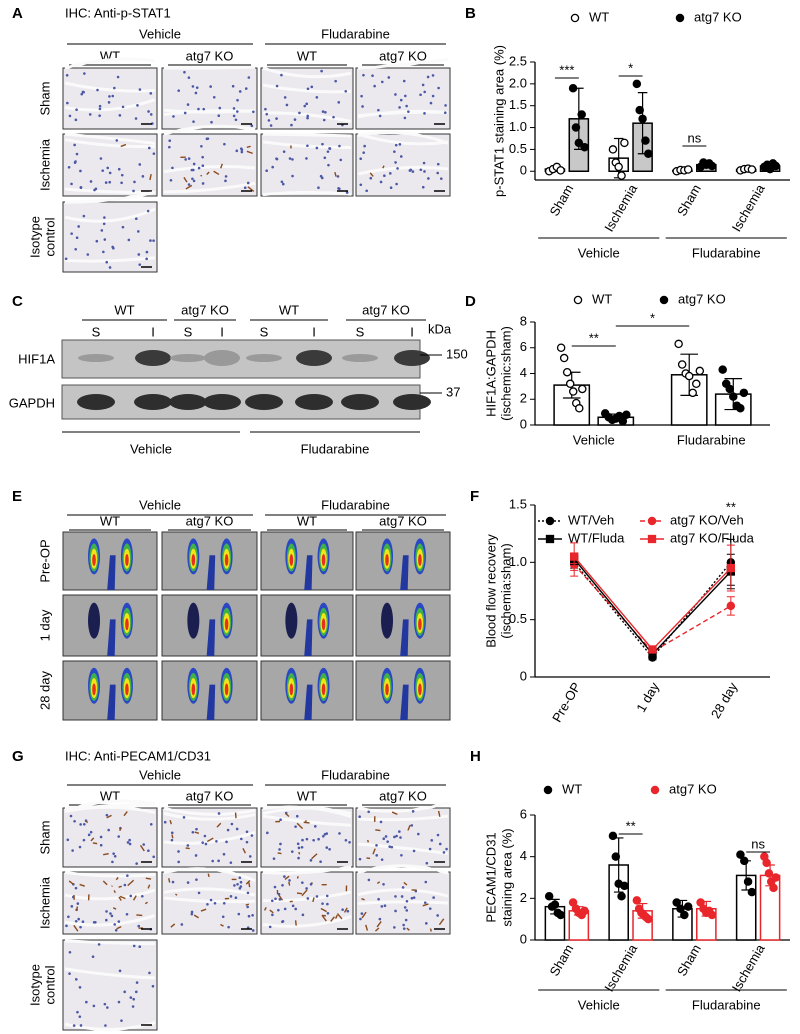 Image resolution: width=800 pixels, height=1034 pixels. Describe the element at coordinates (470, 13) in the screenshot. I see `panel-letter: B` at that location.